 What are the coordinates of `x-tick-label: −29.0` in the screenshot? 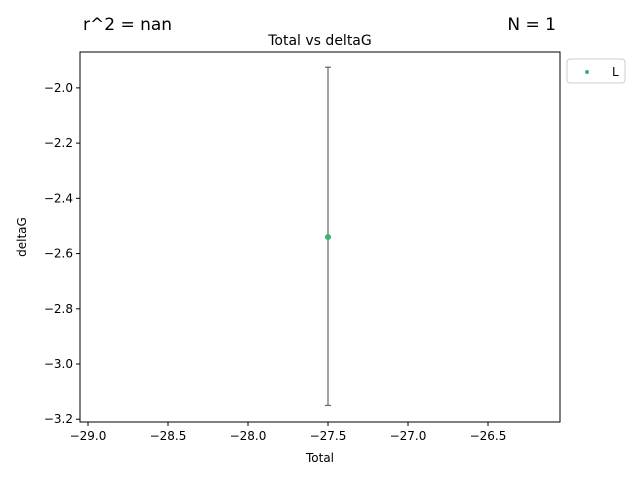 It's located at (88, 436).